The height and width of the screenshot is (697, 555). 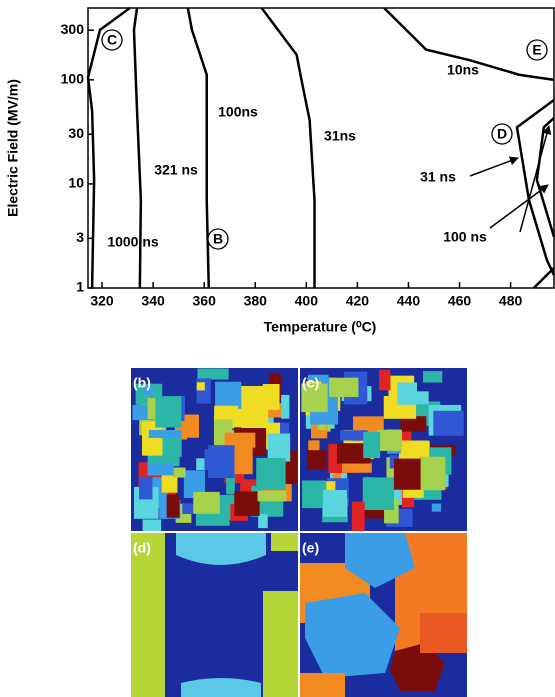 I want to click on x-tick-label: 320, so click(x=102, y=301).